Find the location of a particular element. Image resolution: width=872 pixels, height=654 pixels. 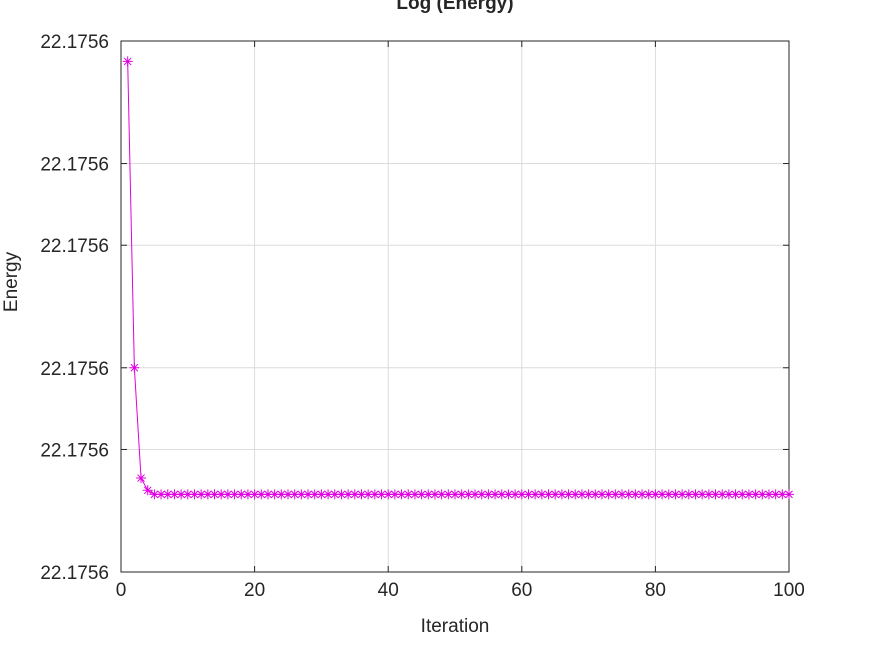

x-tick-label: 40 is located at coordinates (388, 590).